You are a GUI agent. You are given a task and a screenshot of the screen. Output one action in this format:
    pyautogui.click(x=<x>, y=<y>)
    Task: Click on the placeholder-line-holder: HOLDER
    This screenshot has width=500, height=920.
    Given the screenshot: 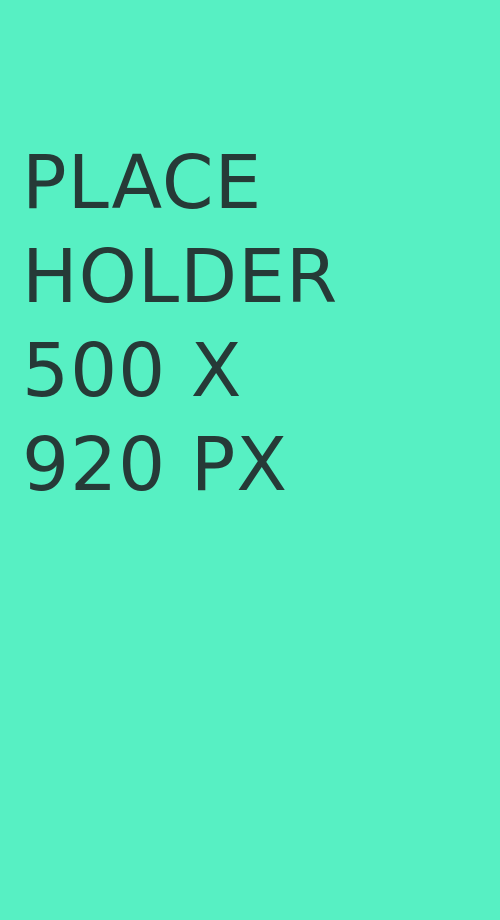 What is the action you would take?
    pyautogui.click(x=180, y=277)
    